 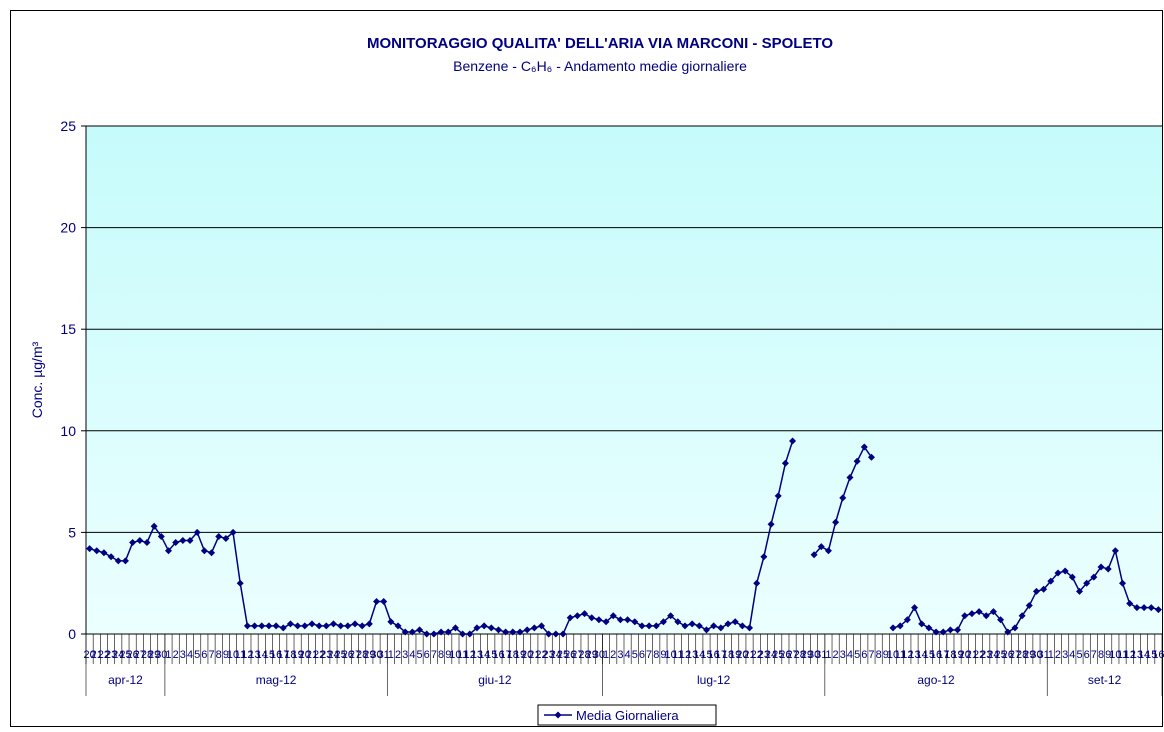 What do you see at coordinates (297, 655) in the screenshot?
I see `x-tick-label: 19` at bounding box center [297, 655].